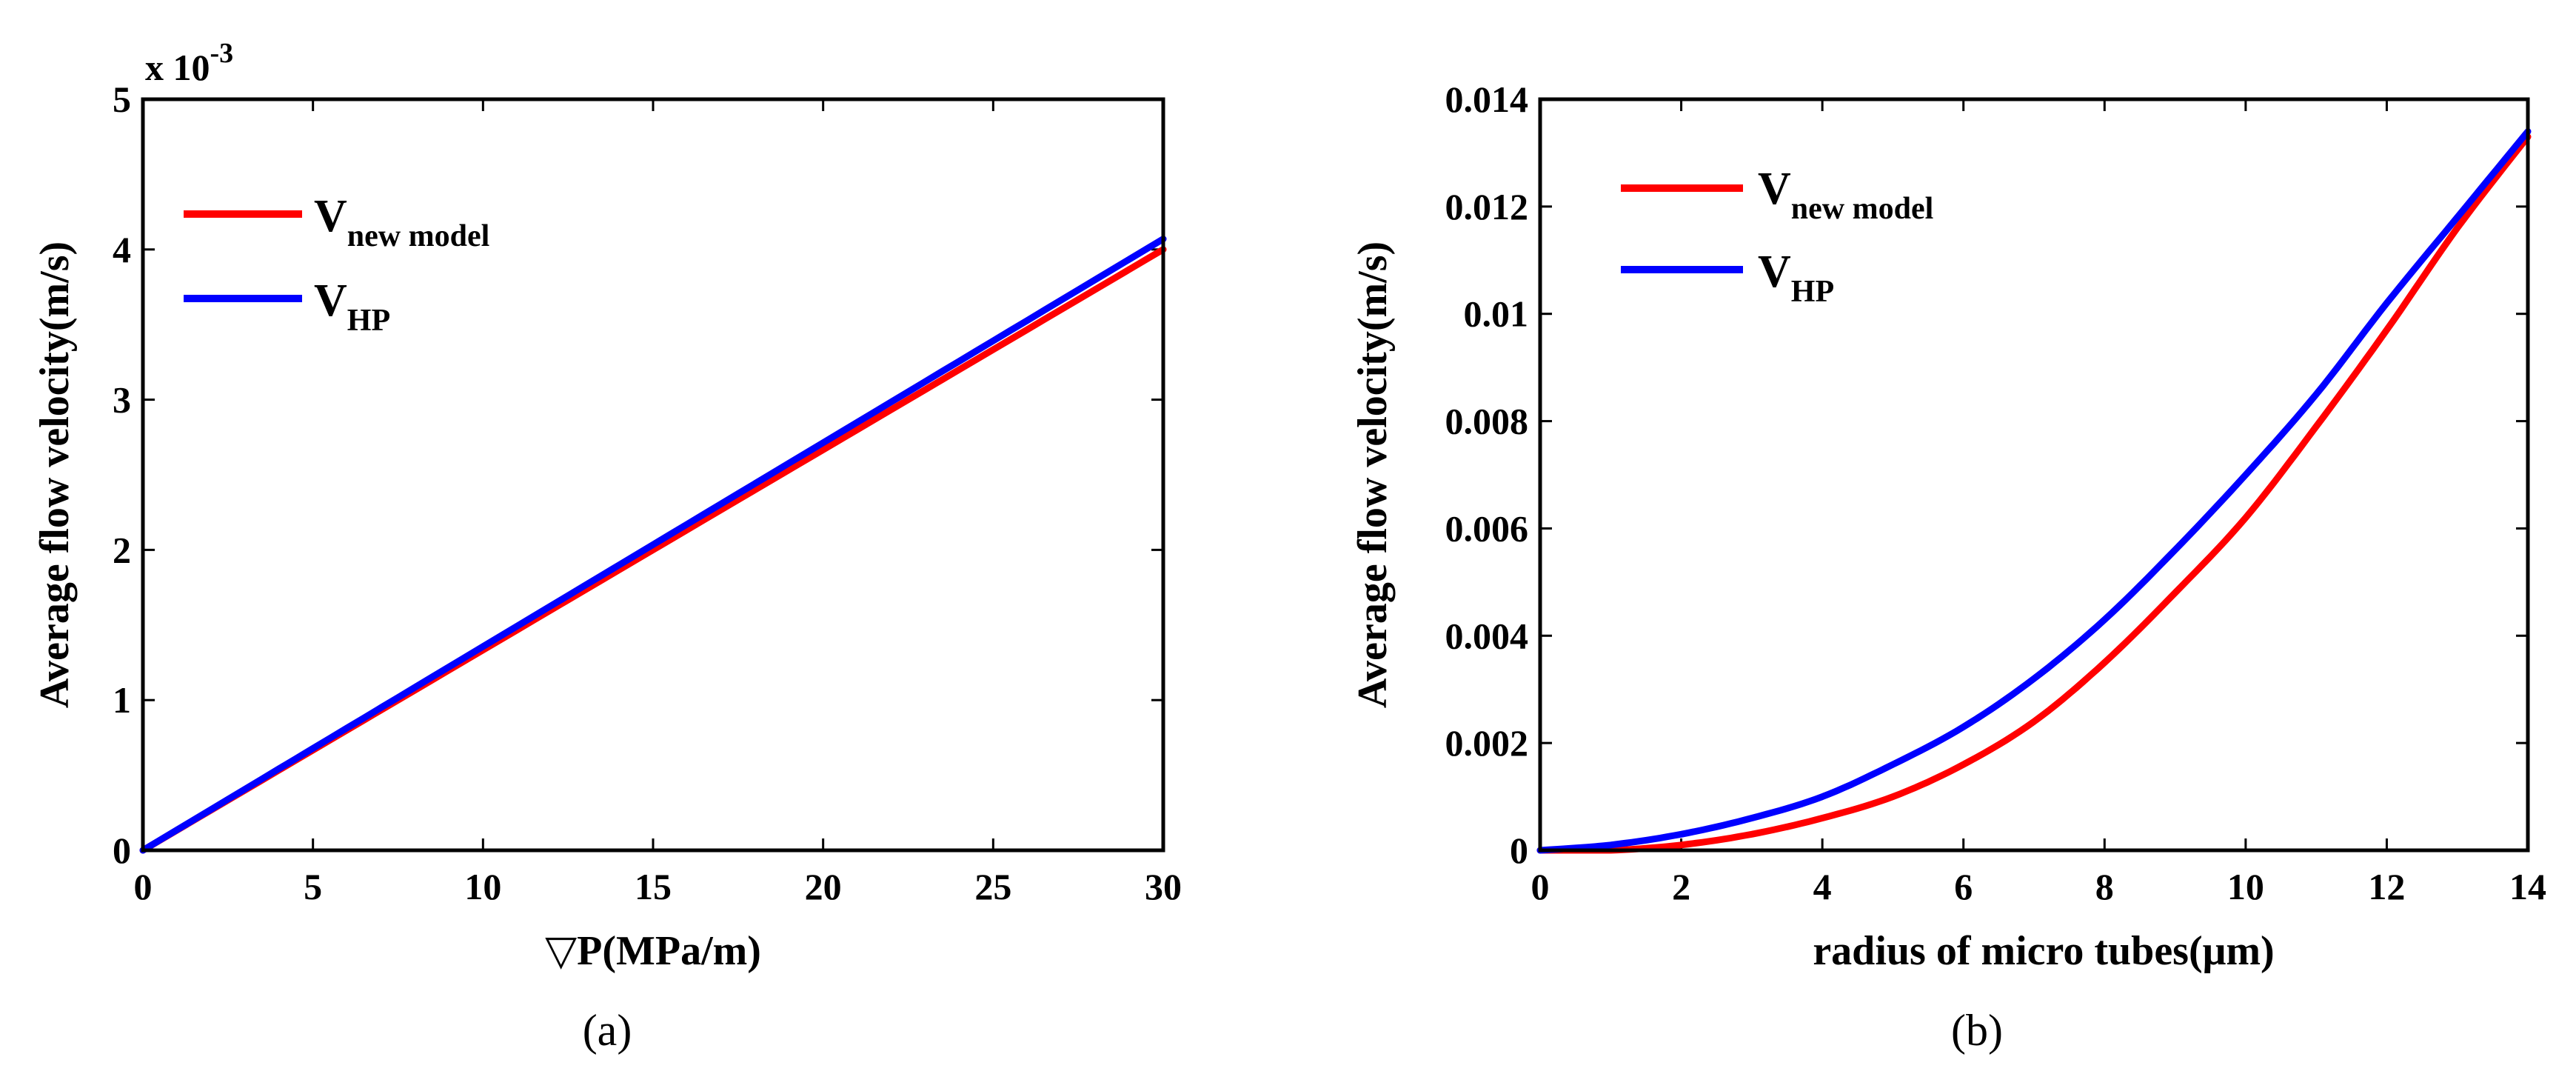  What do you see at coordinates (1487, 528) in the screenshot?
I see `chart-b-ytick-label: 0.006` at bounding box center [1487, 528].